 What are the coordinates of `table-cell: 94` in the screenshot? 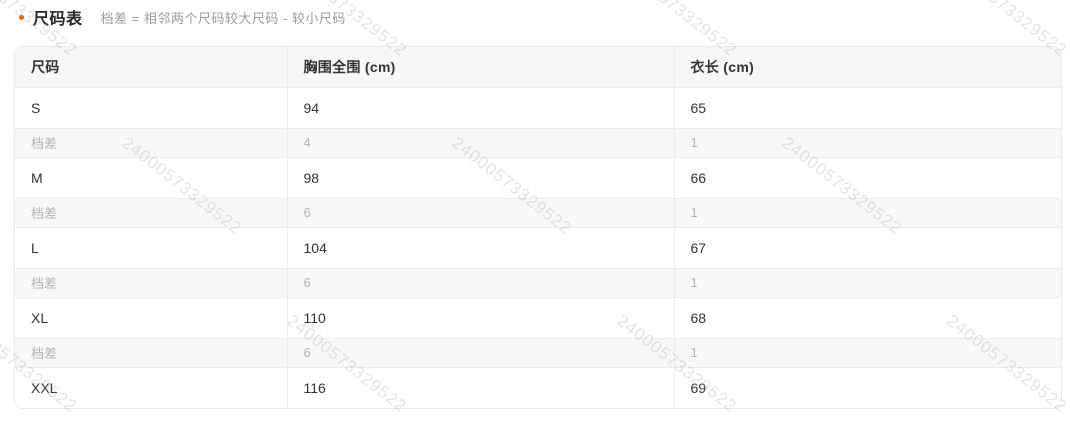 It's located at (480, 107).